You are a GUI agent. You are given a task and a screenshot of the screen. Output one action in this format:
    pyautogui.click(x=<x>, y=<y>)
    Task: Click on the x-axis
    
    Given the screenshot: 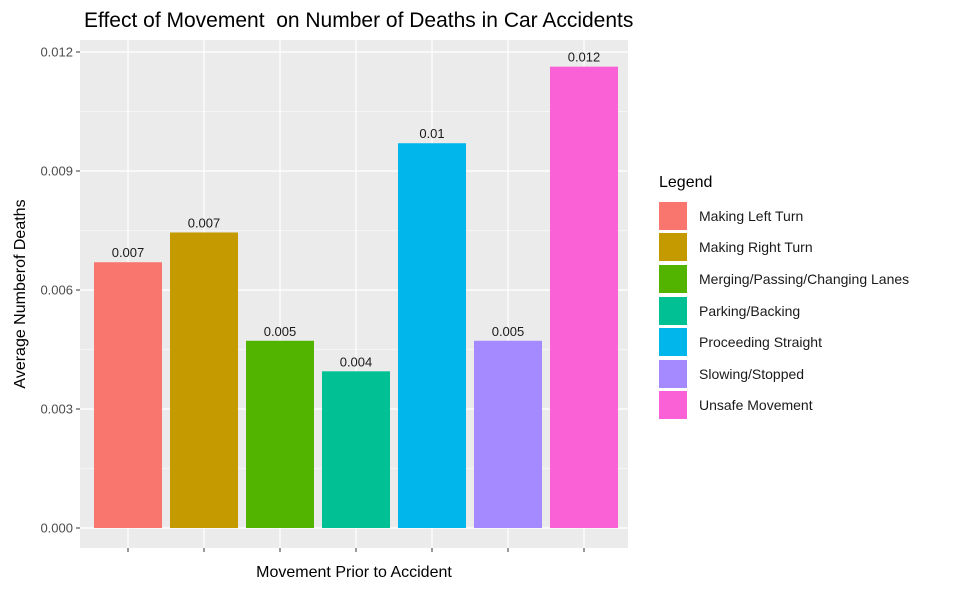 What is the action you would take?
    pyautogui.click(x=356, y=550)
    